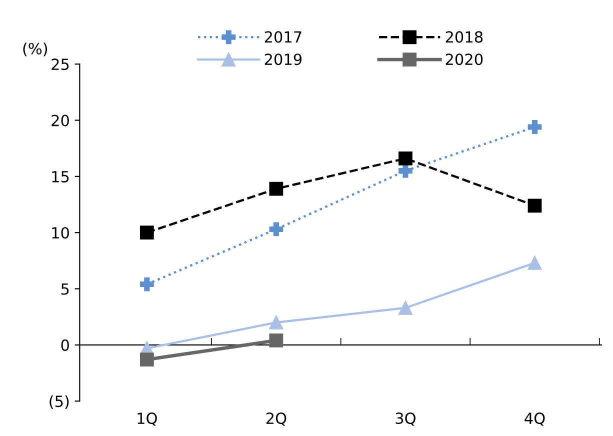 Image resolution: width=613 pixels, height=436 pixels. Describe the element at coordinates (65, 289) in the screenshot. I see `y-tick-label: 5` at that location.